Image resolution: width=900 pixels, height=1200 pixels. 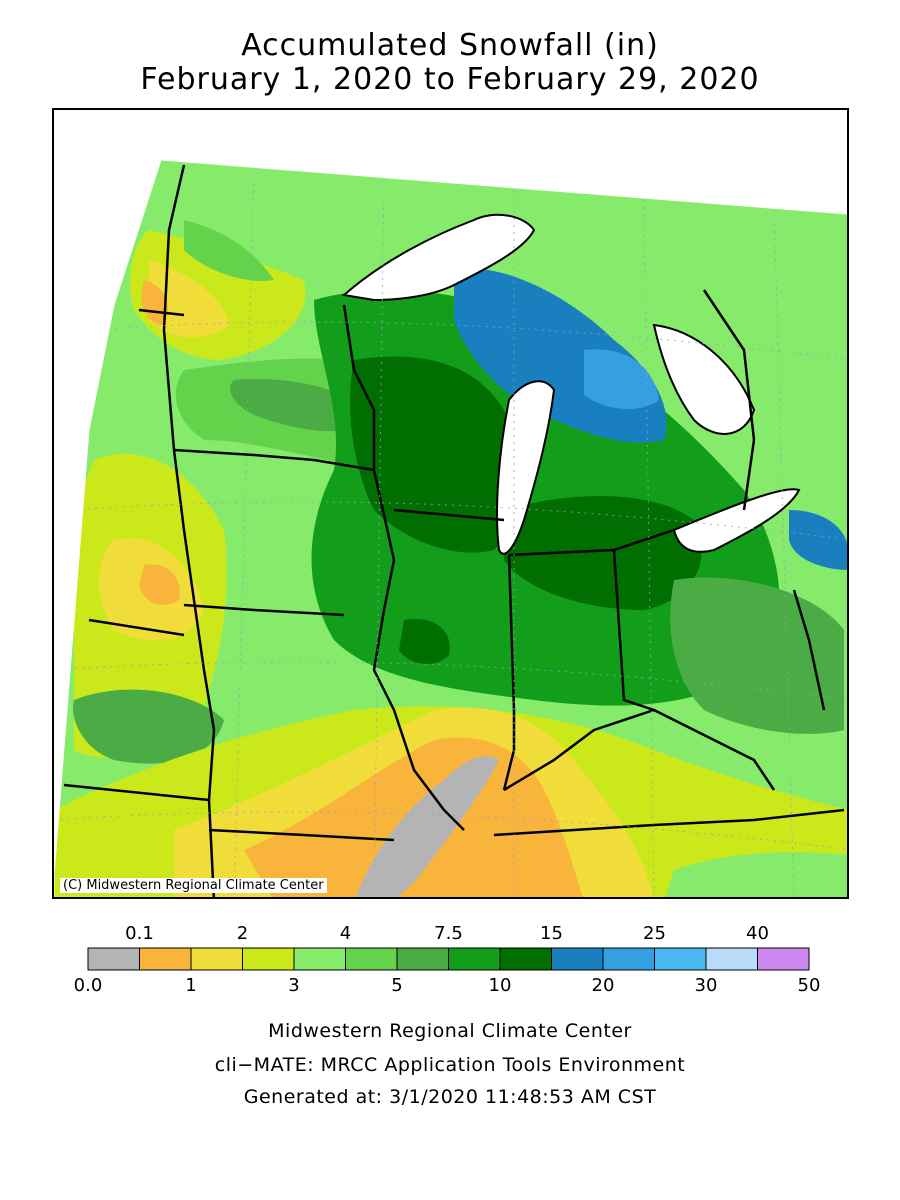 I want to click on ia-mo-boundary, so click(x=264, y=610).